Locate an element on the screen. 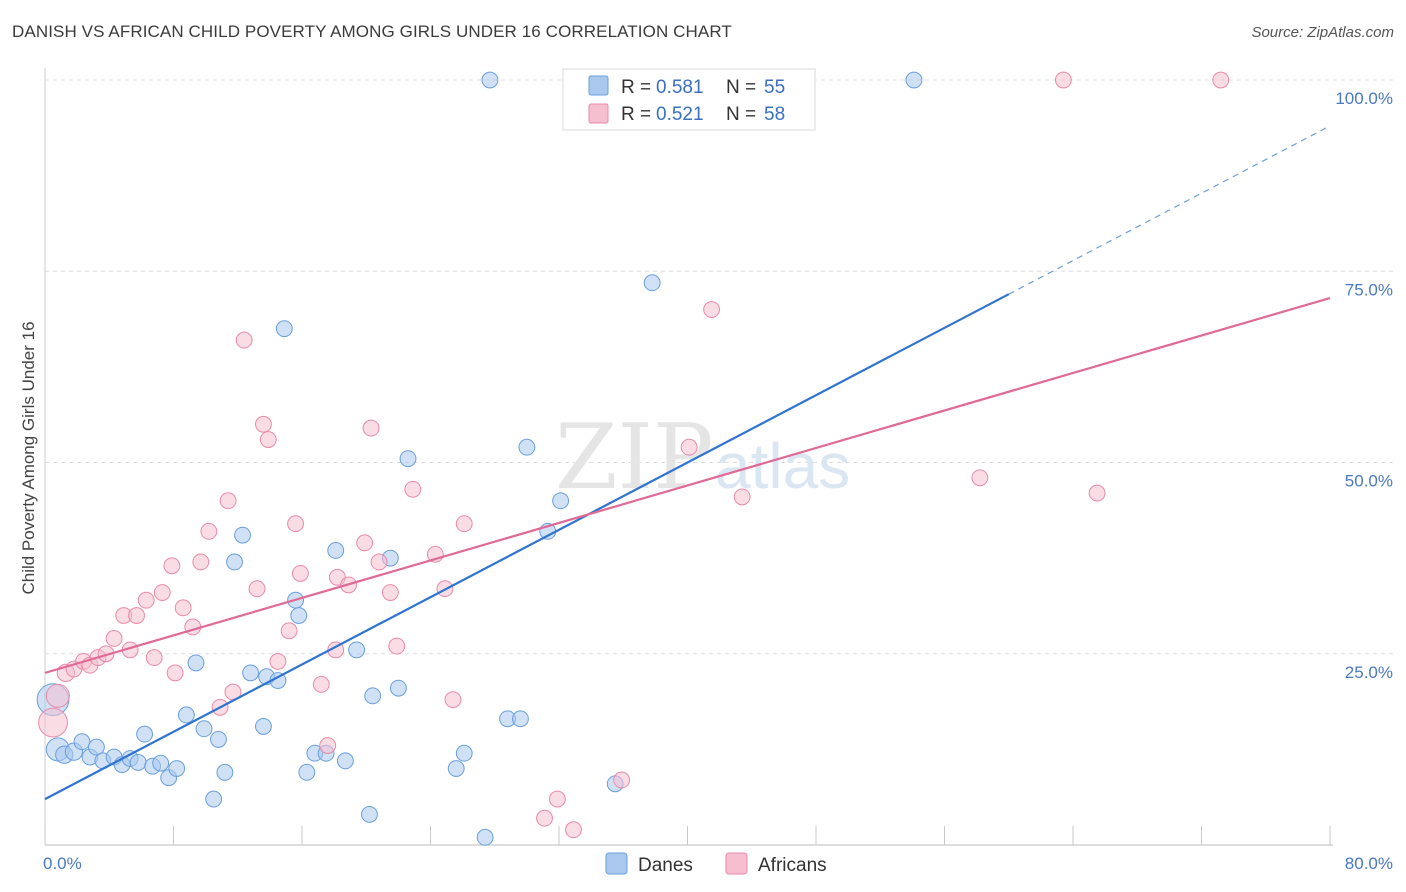 The height and width of the screenshot is (892, 1406). legend-swatch-africans is located at coordinates (736, 863).